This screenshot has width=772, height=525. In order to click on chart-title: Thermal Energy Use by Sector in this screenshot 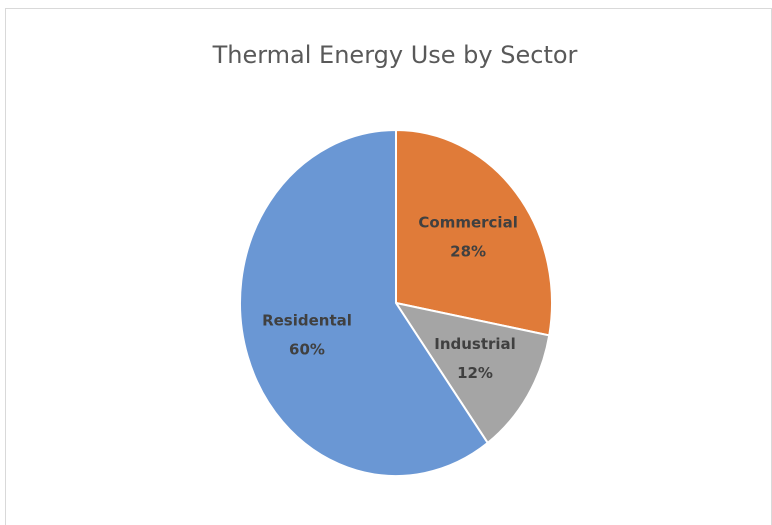, I will do `click(395, 55)`.